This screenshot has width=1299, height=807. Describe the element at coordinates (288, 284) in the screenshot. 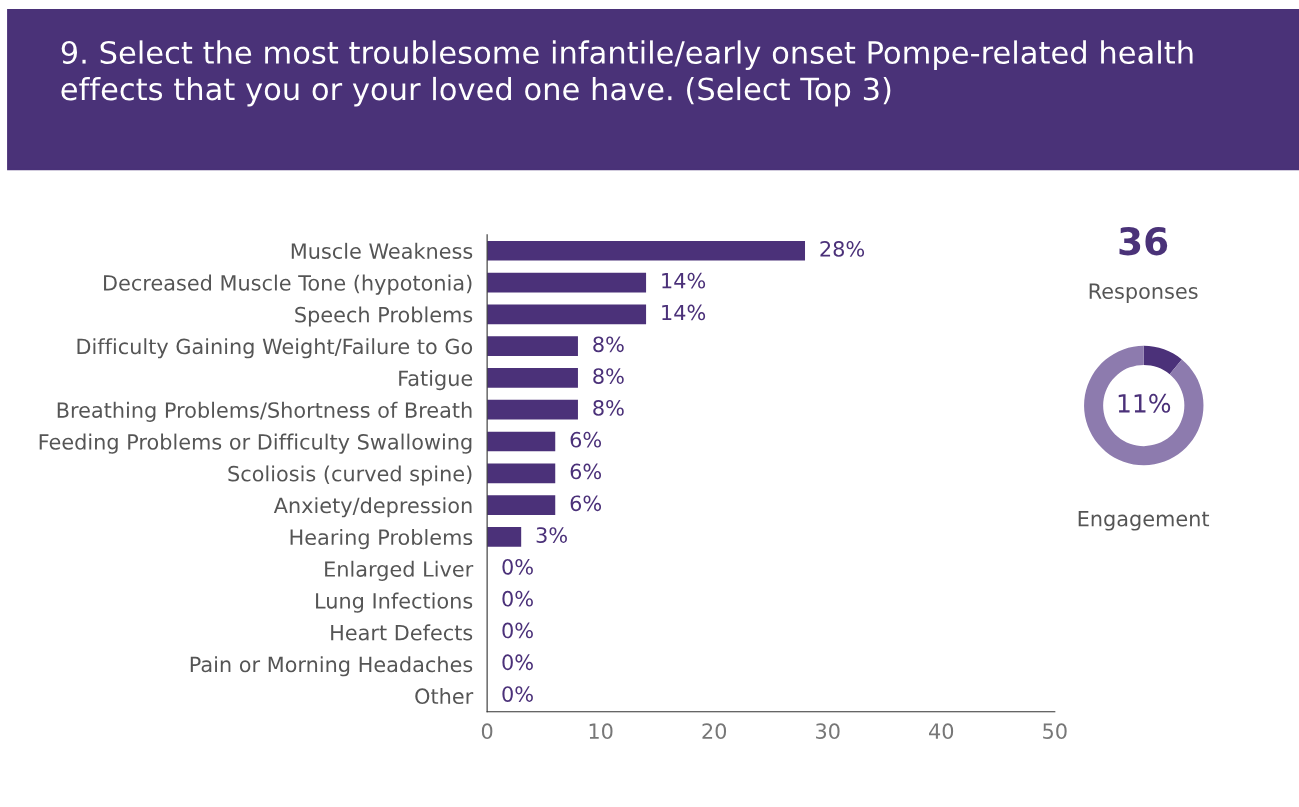

I see `y-tick-label: Decreased Muscle Tone (hypotonia)` at that location.